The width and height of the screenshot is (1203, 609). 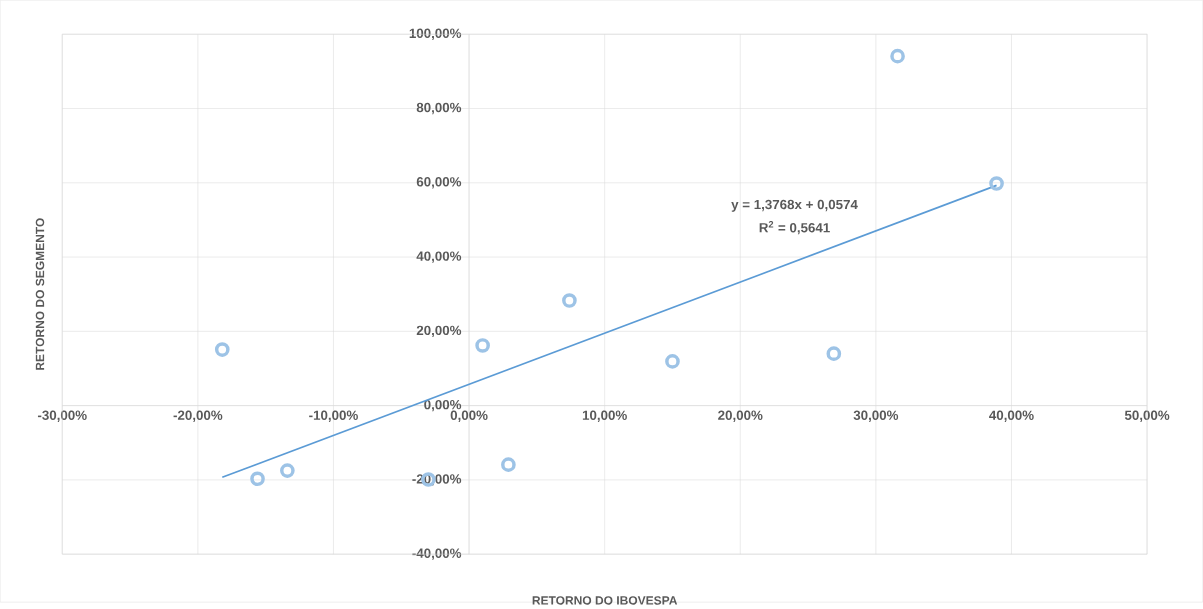 I want to click on x-tick-label: 10,00%, so click(x=604, y=416).